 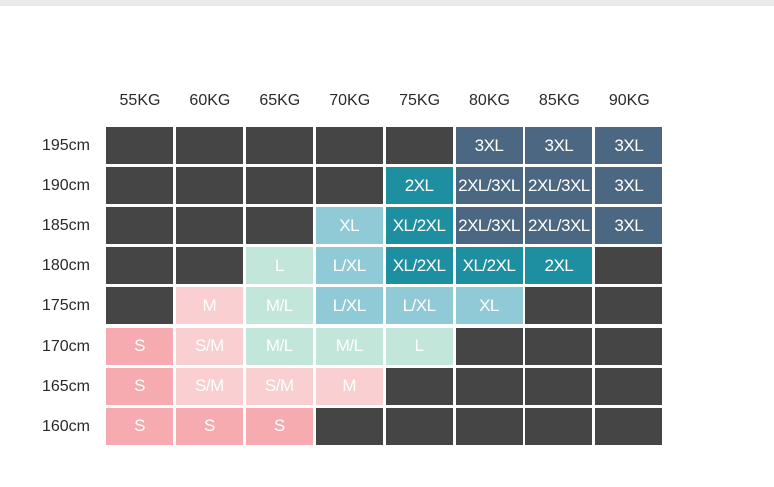 What do you see at coordinates (489, 100) in the screenshot?
I see `weight-header: 80KG` at bounding box center [489, 100].